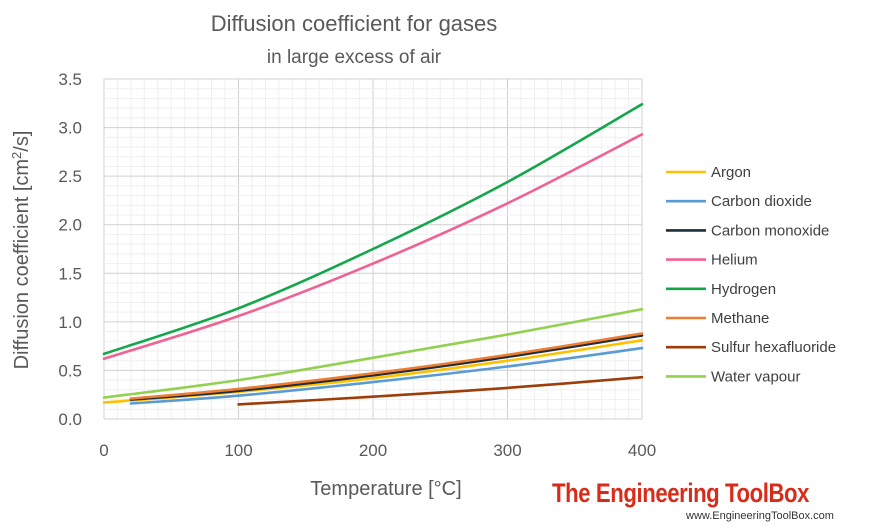 This screenshot has width=883, height=532. What do you see at coordinates (21, 250) in the screenshot?
I see `y-axis-label: Diffusion coefficient [cm2/s]` at bounding box center [21, 250].